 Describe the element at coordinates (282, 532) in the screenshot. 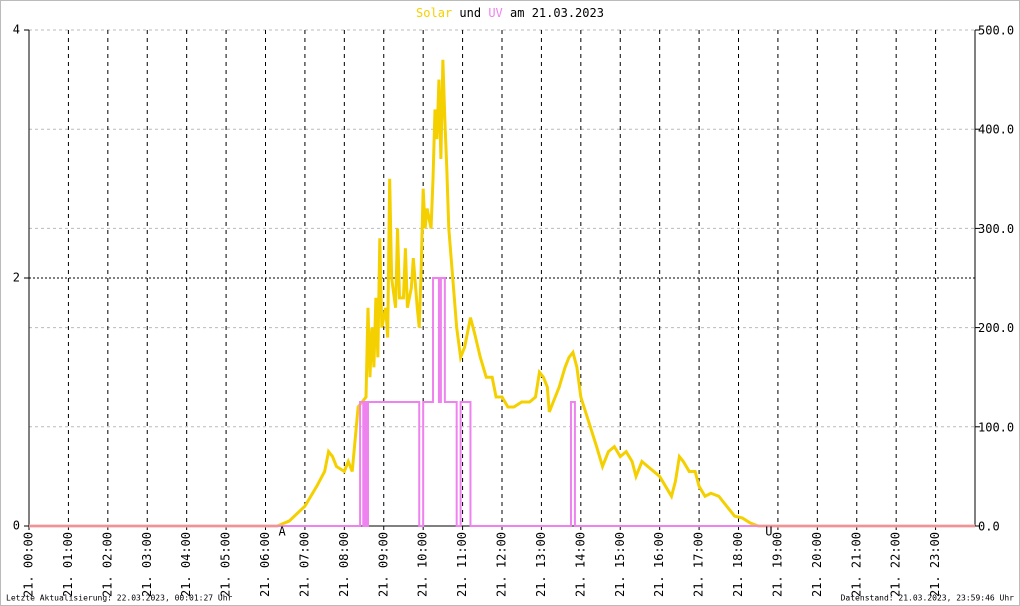

I see `annotation: A` at that location.